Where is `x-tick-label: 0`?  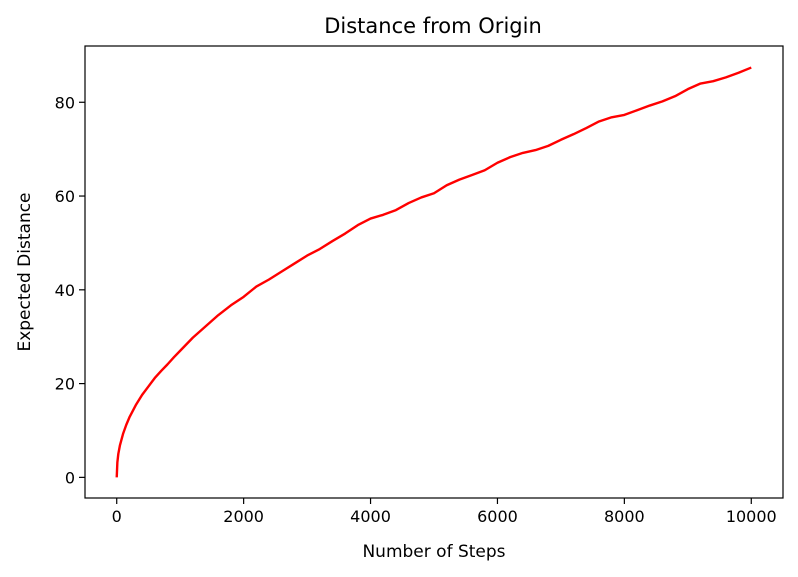 x-tick-label: 0 is located at coordinates (117, 516).